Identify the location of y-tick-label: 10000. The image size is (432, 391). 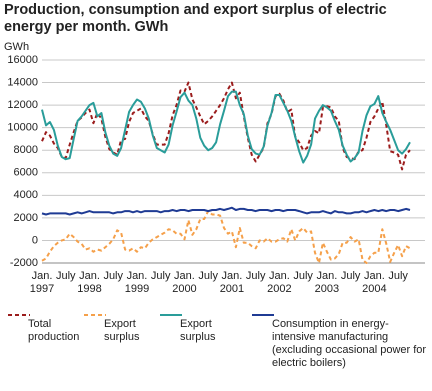
(22, 128).